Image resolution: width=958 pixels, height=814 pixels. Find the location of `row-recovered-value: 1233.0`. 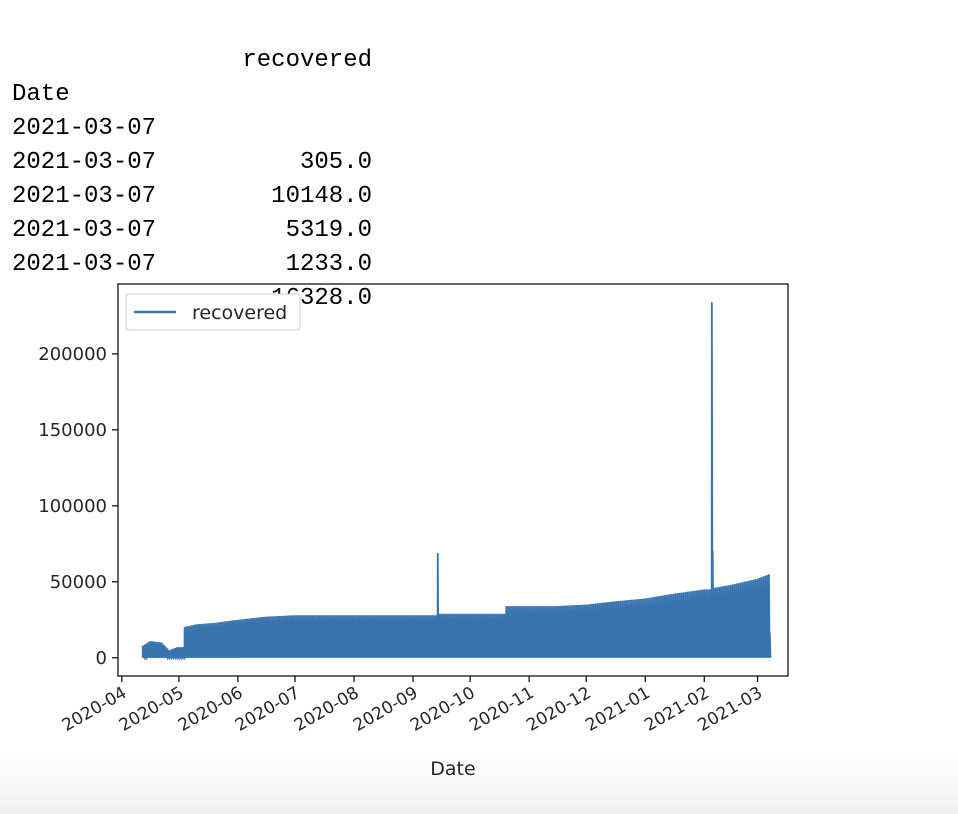

row-recovered-value: 1233.0 is located at coordinates (328, 264).